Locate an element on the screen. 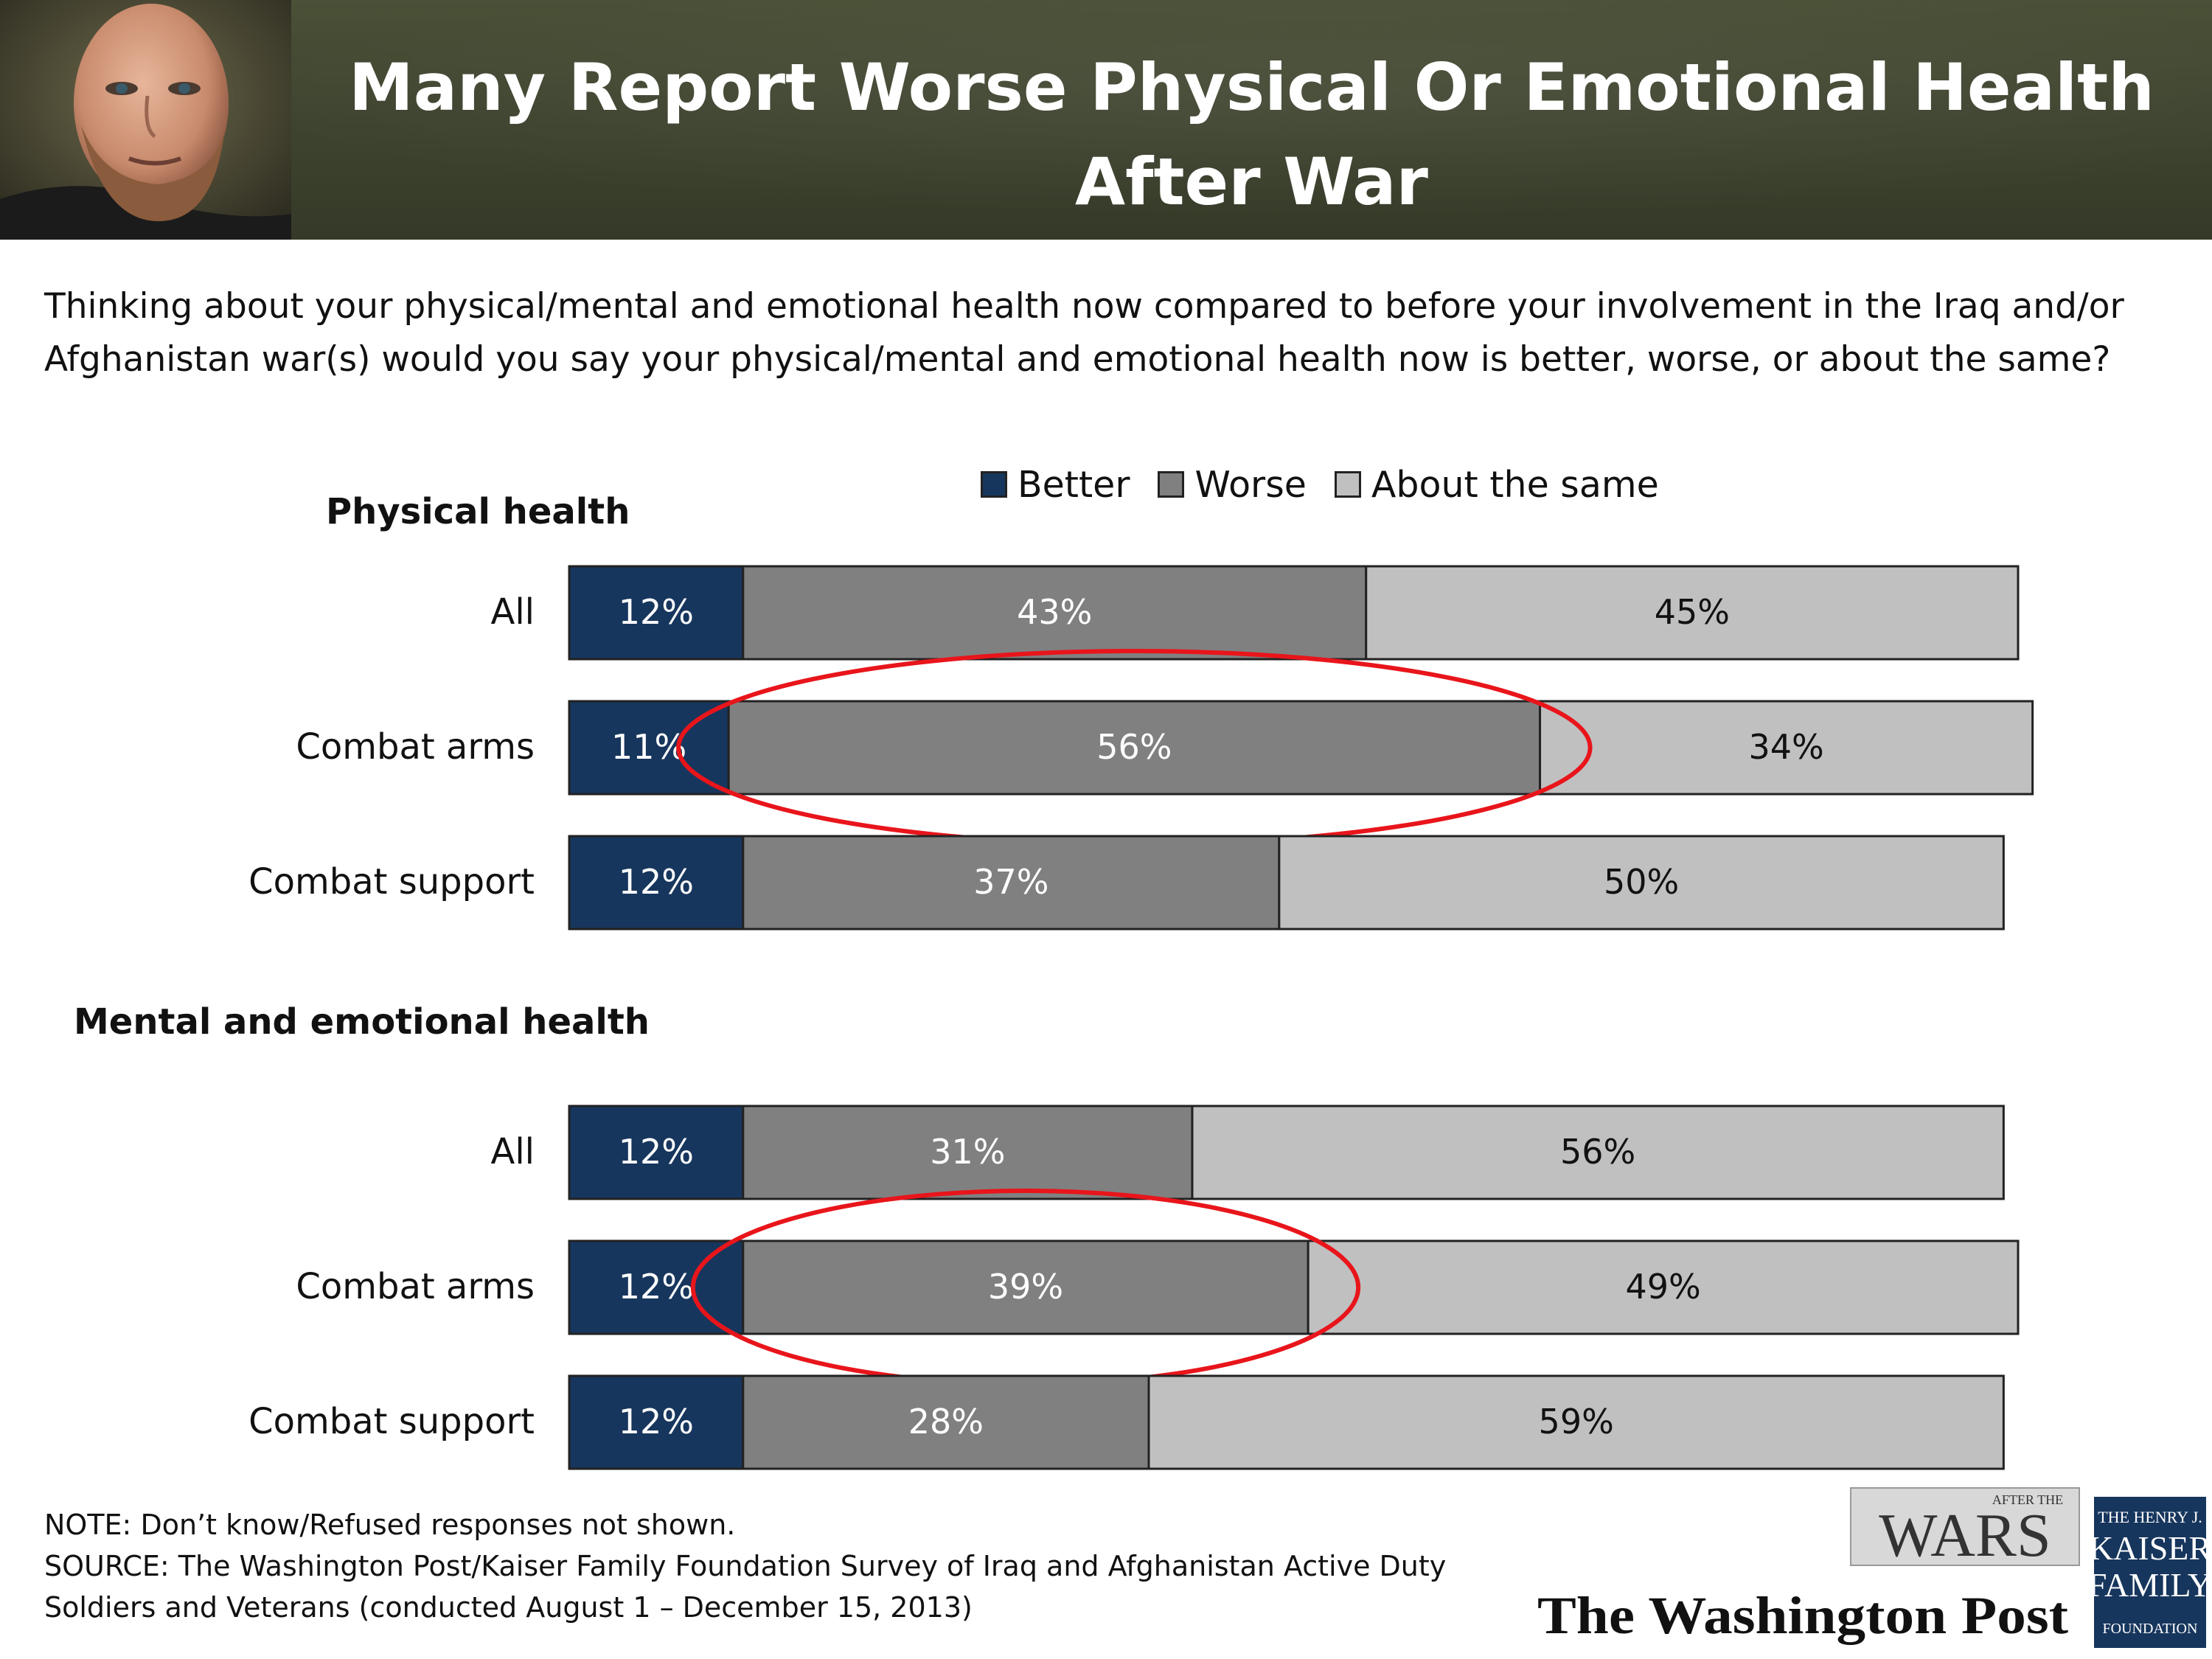  chart-legend: Better Worse About the same is located at coordinates (1334, 484).